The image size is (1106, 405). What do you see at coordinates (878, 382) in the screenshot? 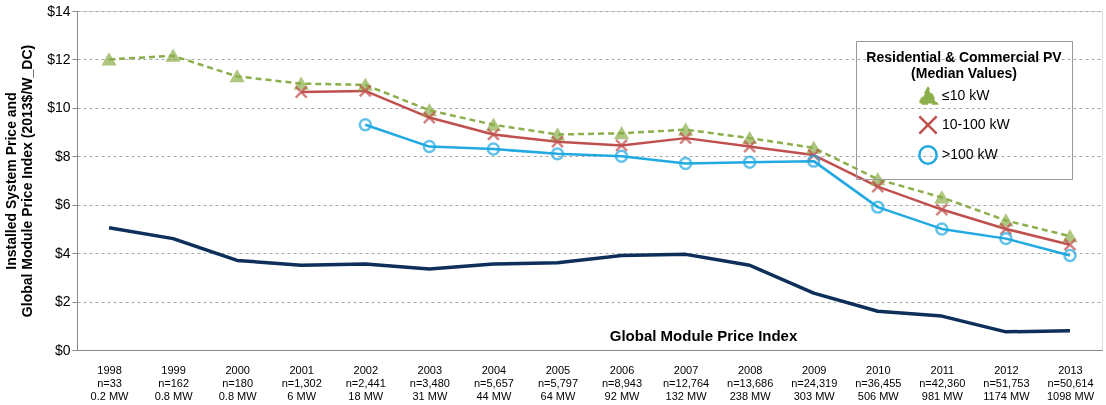
I see `x-tick-label: 2010 n=36,455 506 MW` at bounding box center [878, 382].